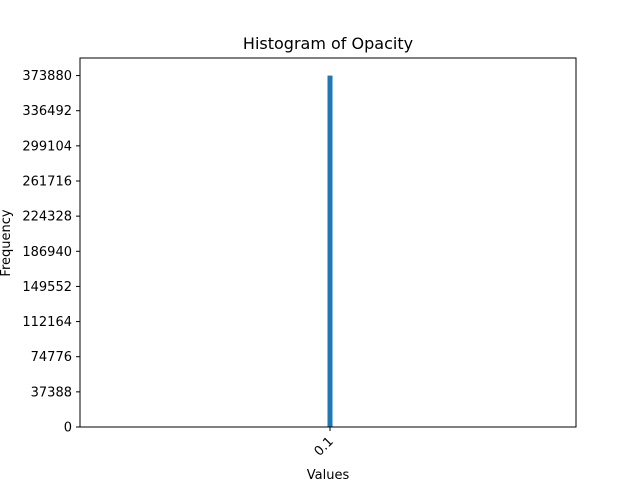 This screenshot has height=480, width=640. I want to click on bar-layer, so click(330, 251).